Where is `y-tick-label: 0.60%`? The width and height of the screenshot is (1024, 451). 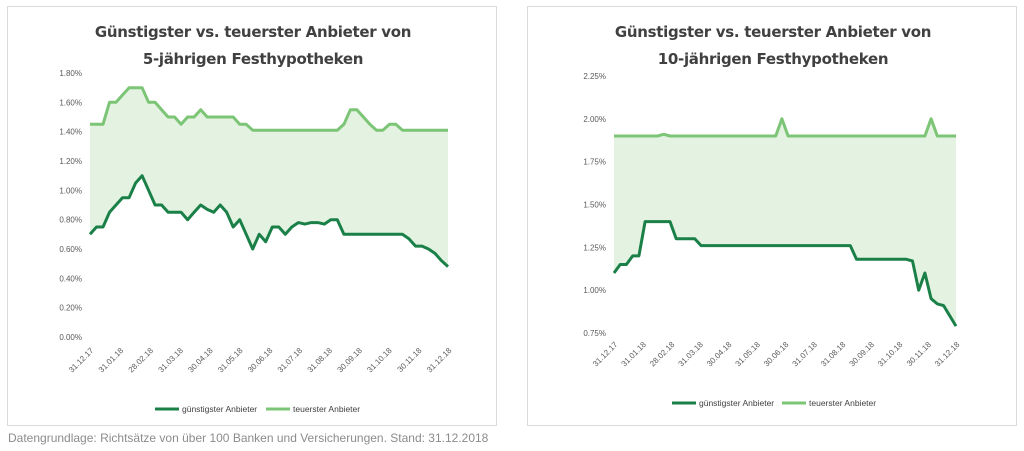 y-tick-label: 0.60% is located at coordinates (70, 249).